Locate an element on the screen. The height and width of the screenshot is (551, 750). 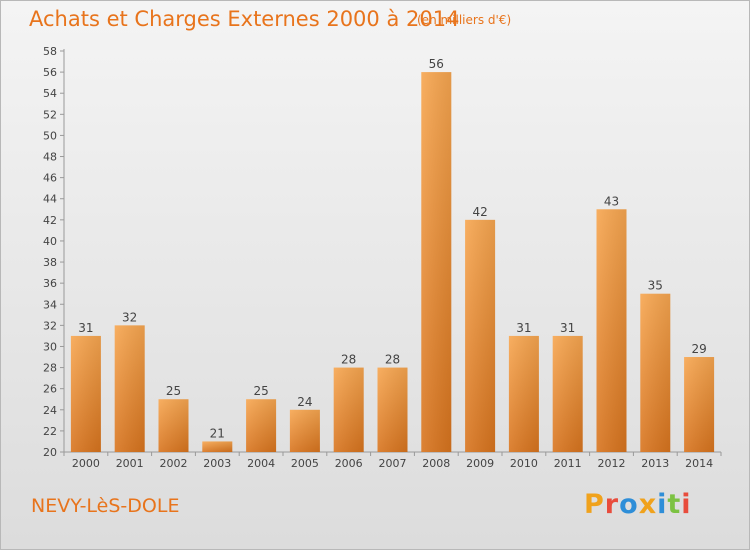
proxiti-logo: Proxiti is located at coordinates (638, 504).